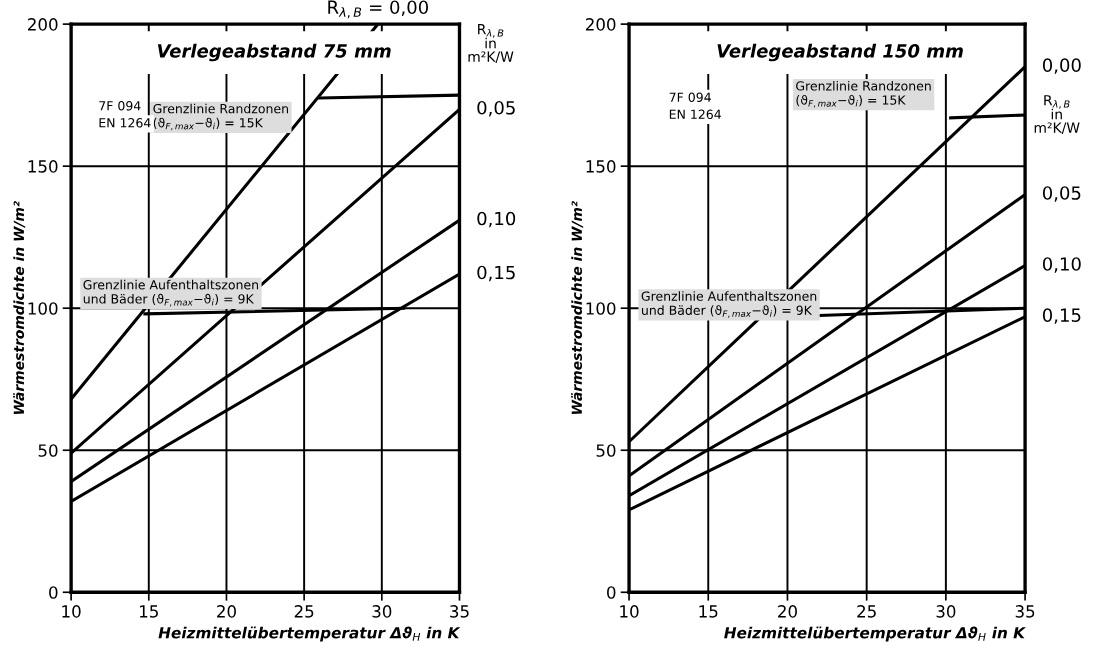 Image resolution: width=1094 pixels, height=670 pixels. What do you see at coordinates (274, 52) in the screenshot?
I see `text: Verlegeabstand 75 mm` at bounding box center [274, 52].